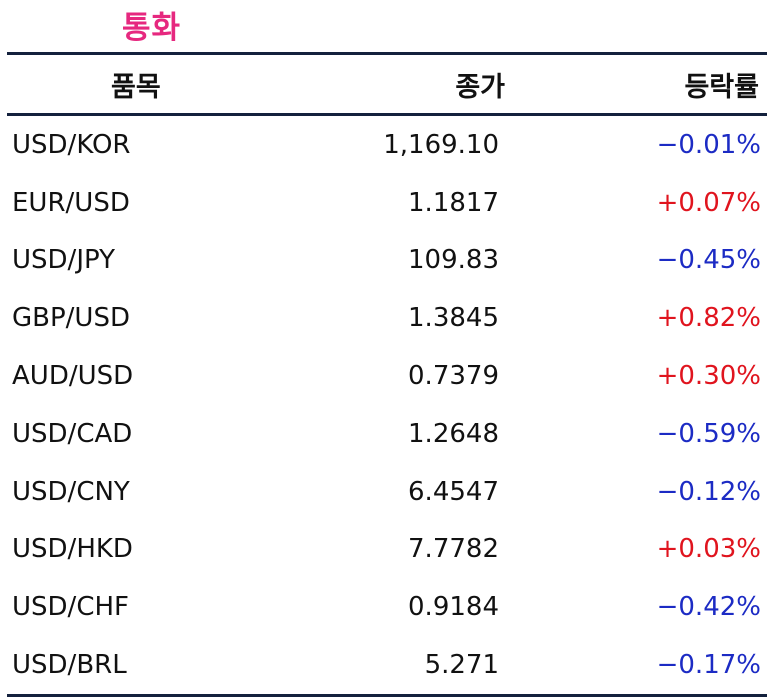 This screenshot has height=697, width=773. Describe the element at coordinates (453, 607) in the screenshot. I see `row-close: 0.9184` at that location.